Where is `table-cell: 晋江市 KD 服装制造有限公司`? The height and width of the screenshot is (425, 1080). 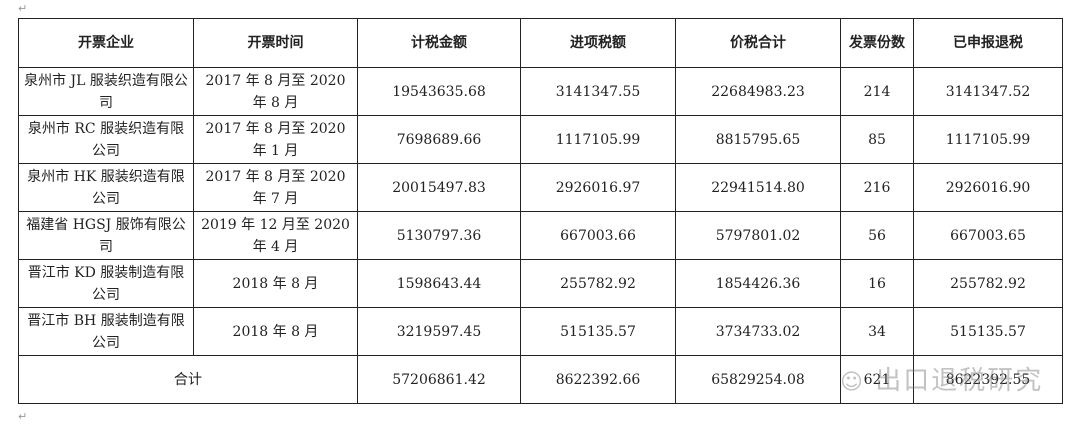 table-cell: 晋江市 KD 服装制造有限公司 is located at coordinates (106, 283).